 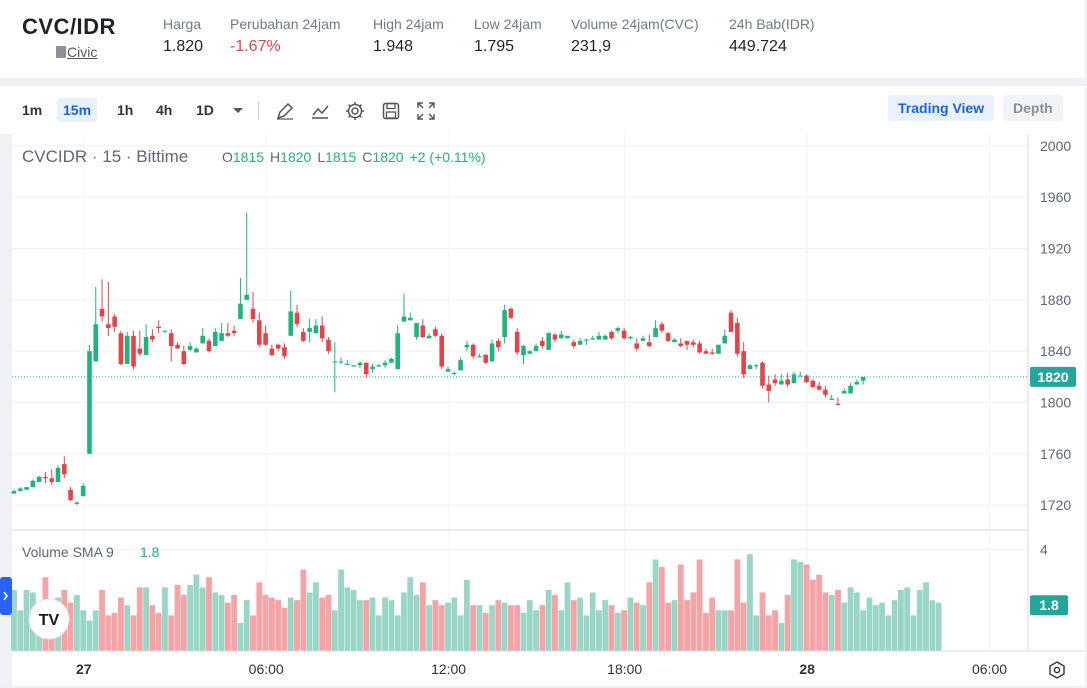 What do you see at coordinates (1055, 347) in the screenshot?
I see `price-axis: 2000 1960 1920 1880 1840 1800 1760 1720 4` at bounding box center [1055, 347].